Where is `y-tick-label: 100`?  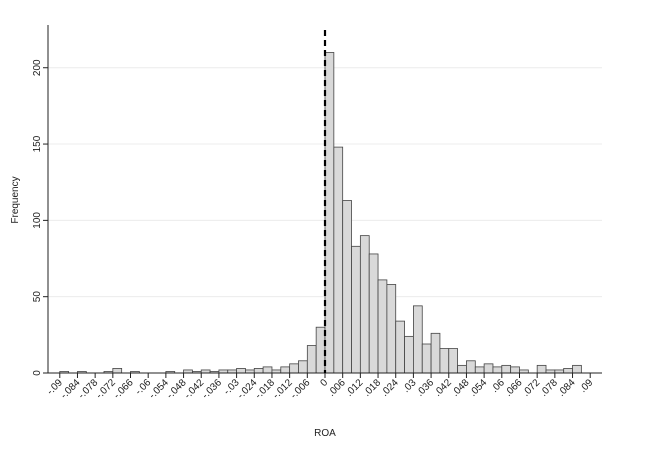
y-tick-label: 100 is located at coordinates (37, 220).